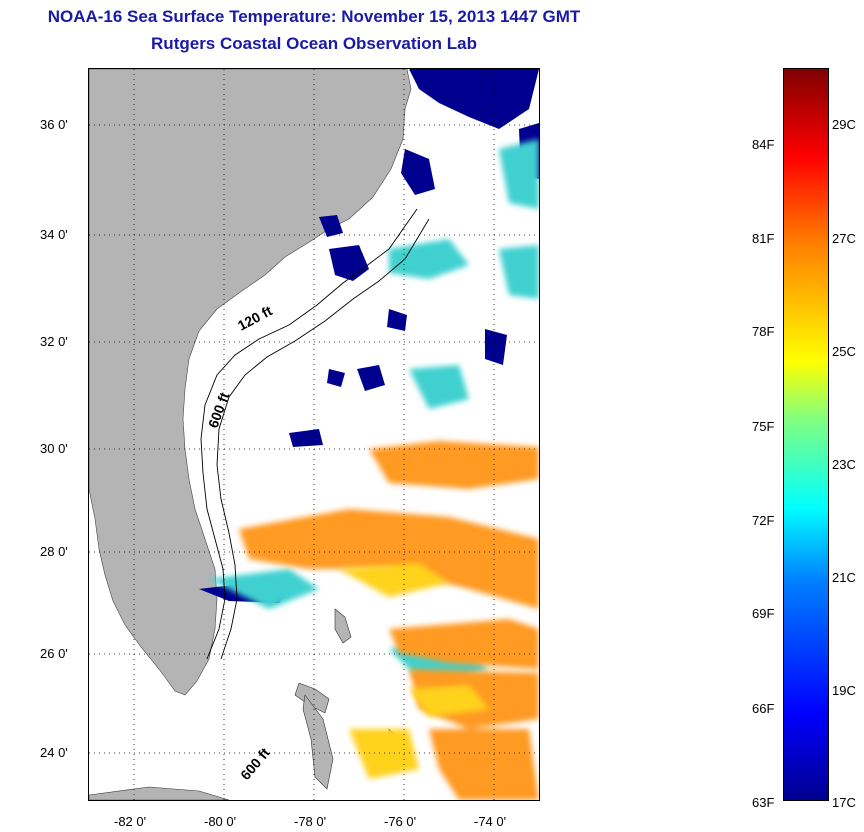  What do you see at coordinates (130, 821) in the screenshot?
I see `lon-tick-82: -82 0'` at bounding box center [130, 821].